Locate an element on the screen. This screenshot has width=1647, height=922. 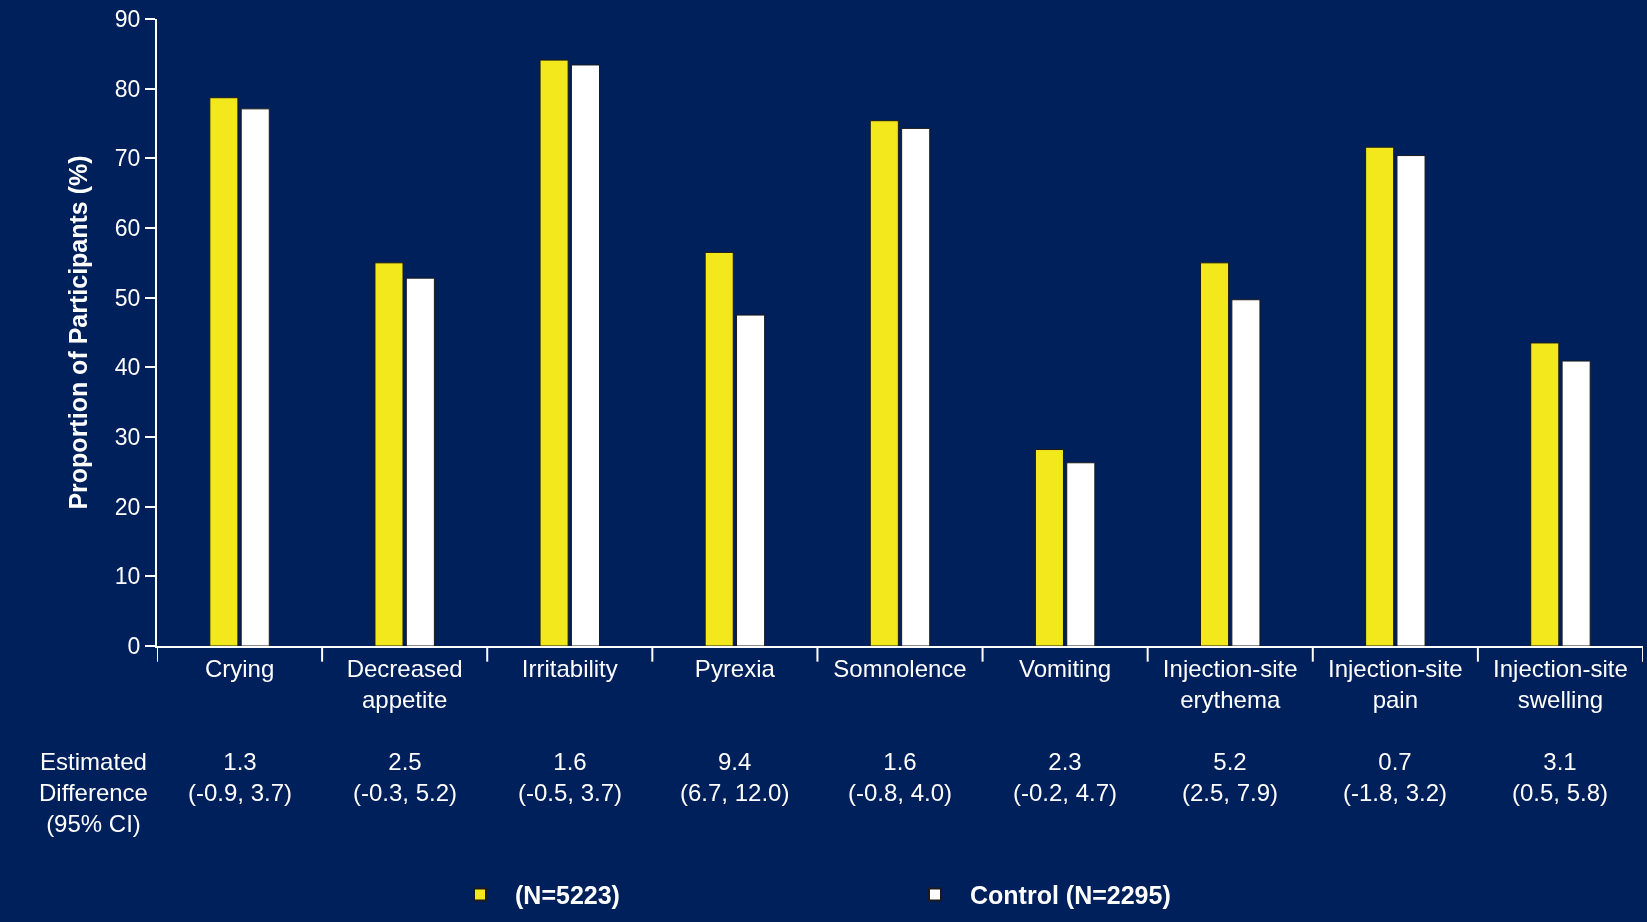
text: 9.4 (6.7, 12.0) is located at coordinates (735, 777).